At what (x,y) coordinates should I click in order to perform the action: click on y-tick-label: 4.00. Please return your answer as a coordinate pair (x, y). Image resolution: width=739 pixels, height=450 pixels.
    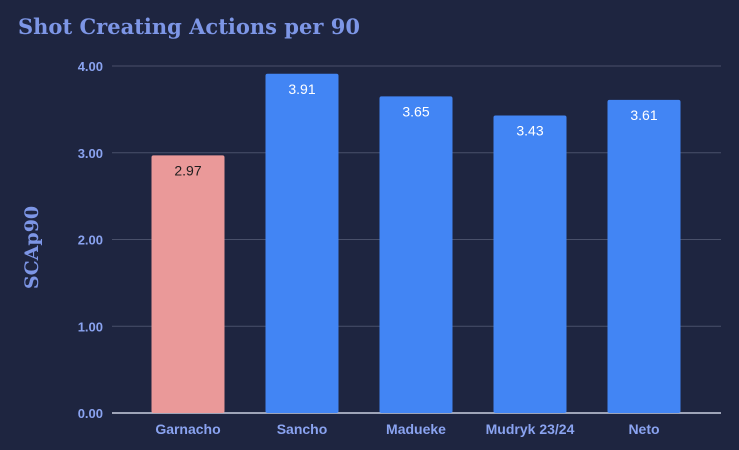
    Looking at the image, I should click on (90, 66).